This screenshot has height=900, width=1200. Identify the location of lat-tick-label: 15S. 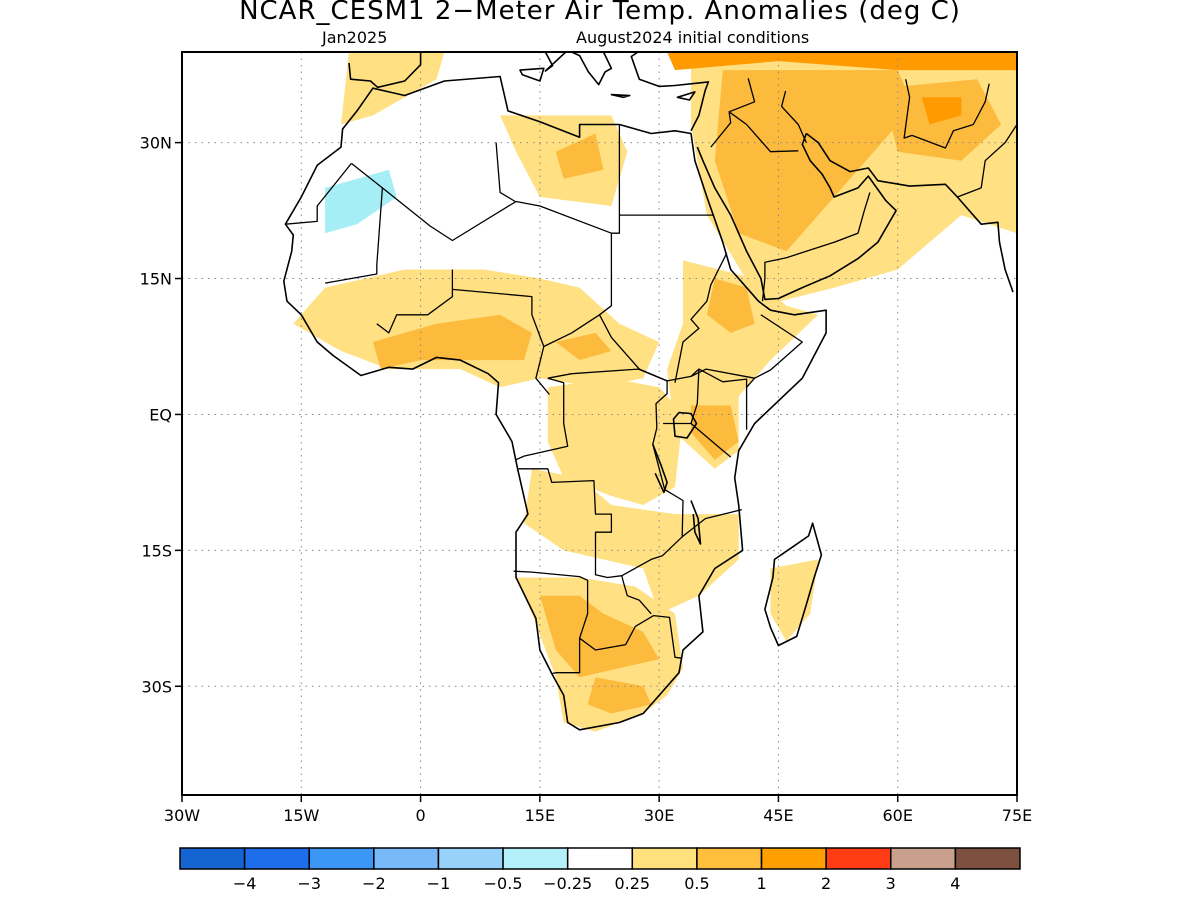
(156, 550).